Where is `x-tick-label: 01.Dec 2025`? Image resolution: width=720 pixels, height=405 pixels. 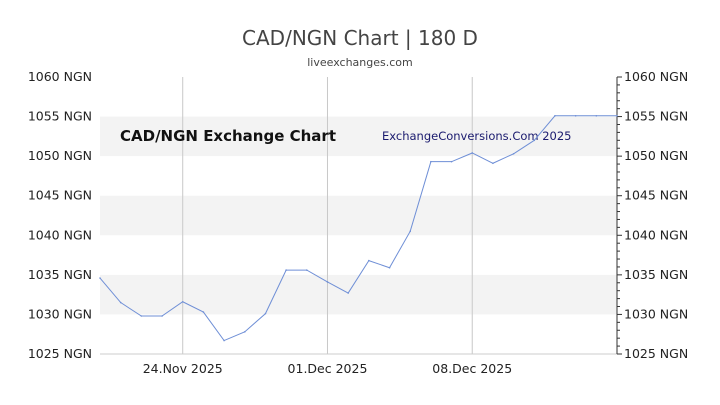
x-tick-label: 01.Dec 2025 is located at coordinates (328, 368).